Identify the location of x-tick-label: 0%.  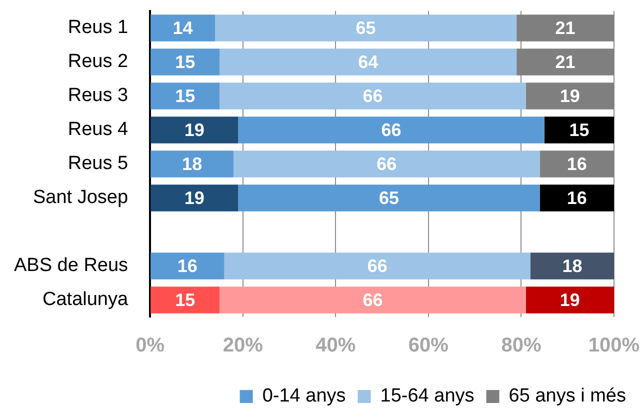
(150, 345).